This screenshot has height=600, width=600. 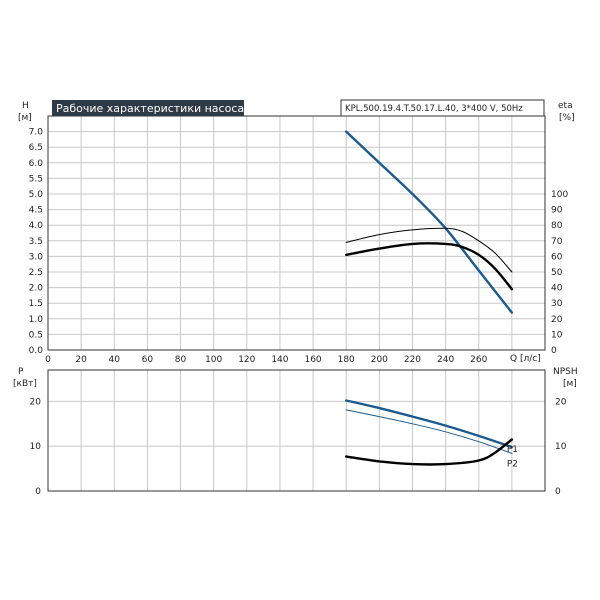 I want to click on x-tick-label: 20, so click(x=81, y=360).